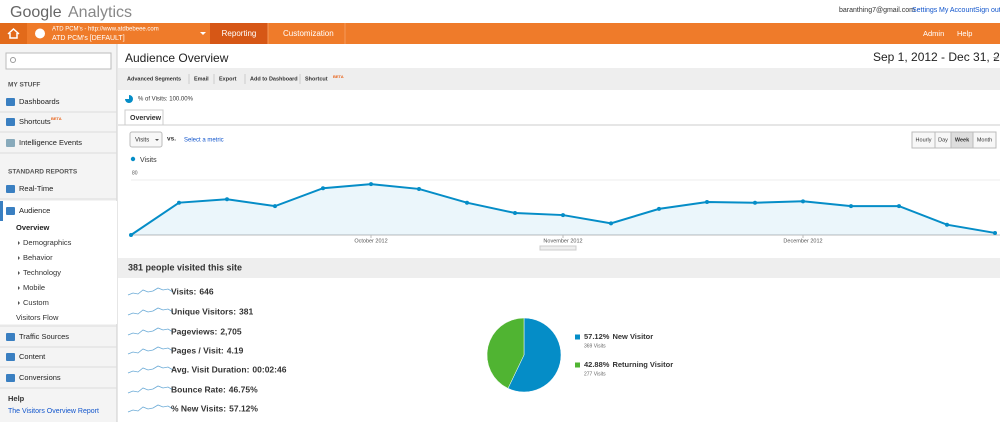 This screenshot has height=422, width=1000. I want to click on logo-google: Google, so click(36, 12).